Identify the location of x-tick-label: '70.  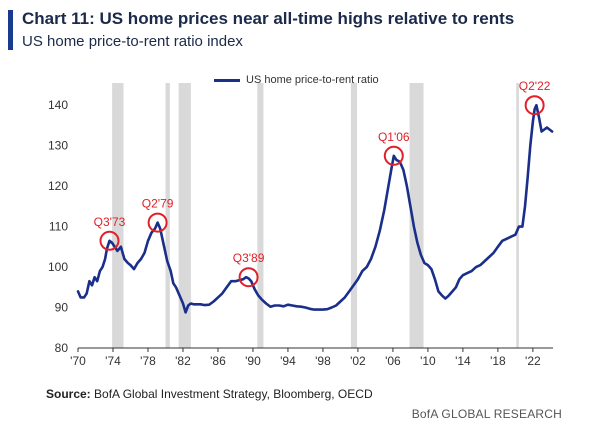
(78, 361).